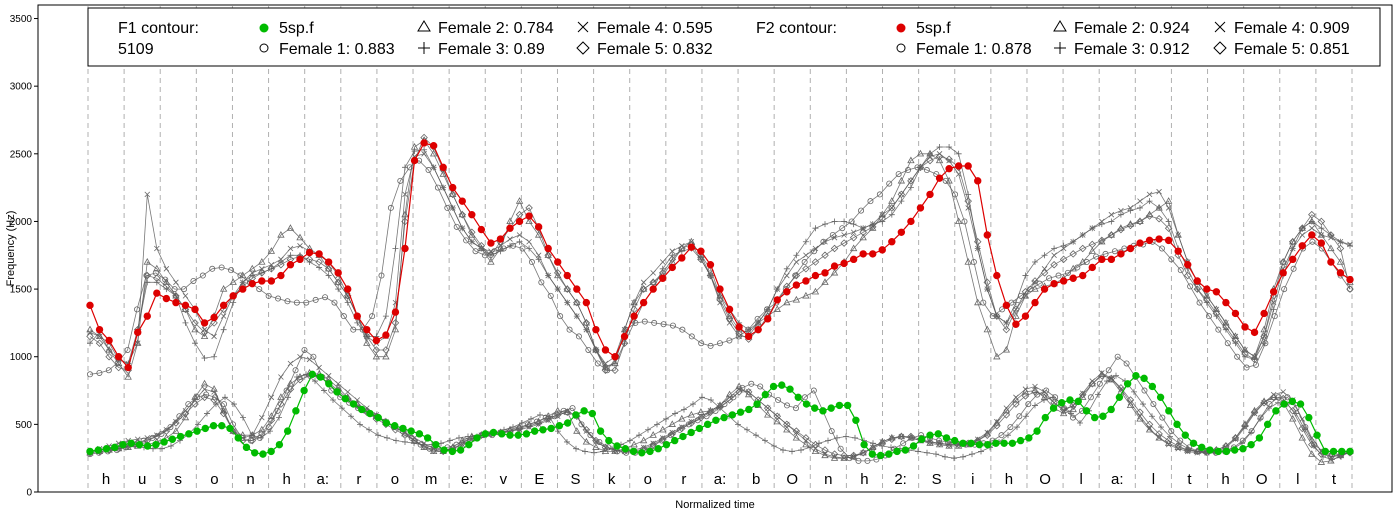 This screenshot has width=1400, height=513. I want to click on legend-label: Female 1: 0.883, so click(337, 49).